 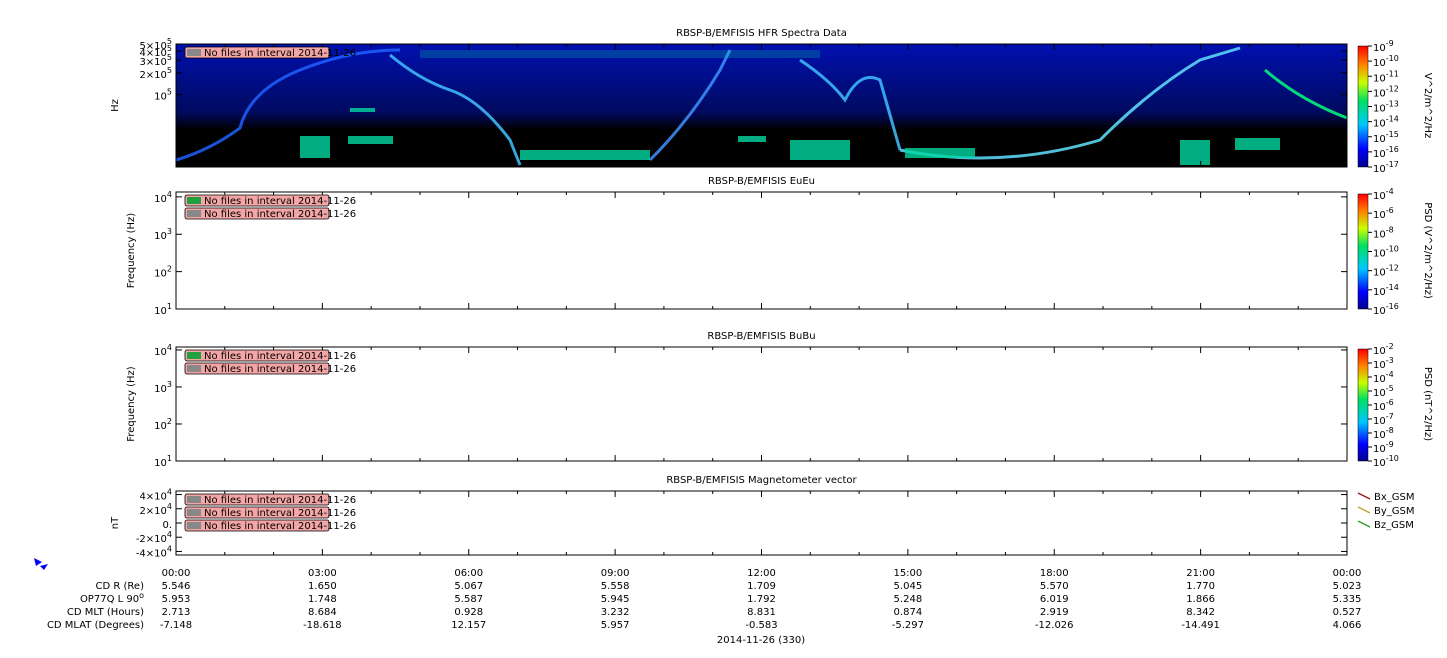 I want to click on colorbar-tick-label: 10⁻⁴, so click(x=1383, y=378).